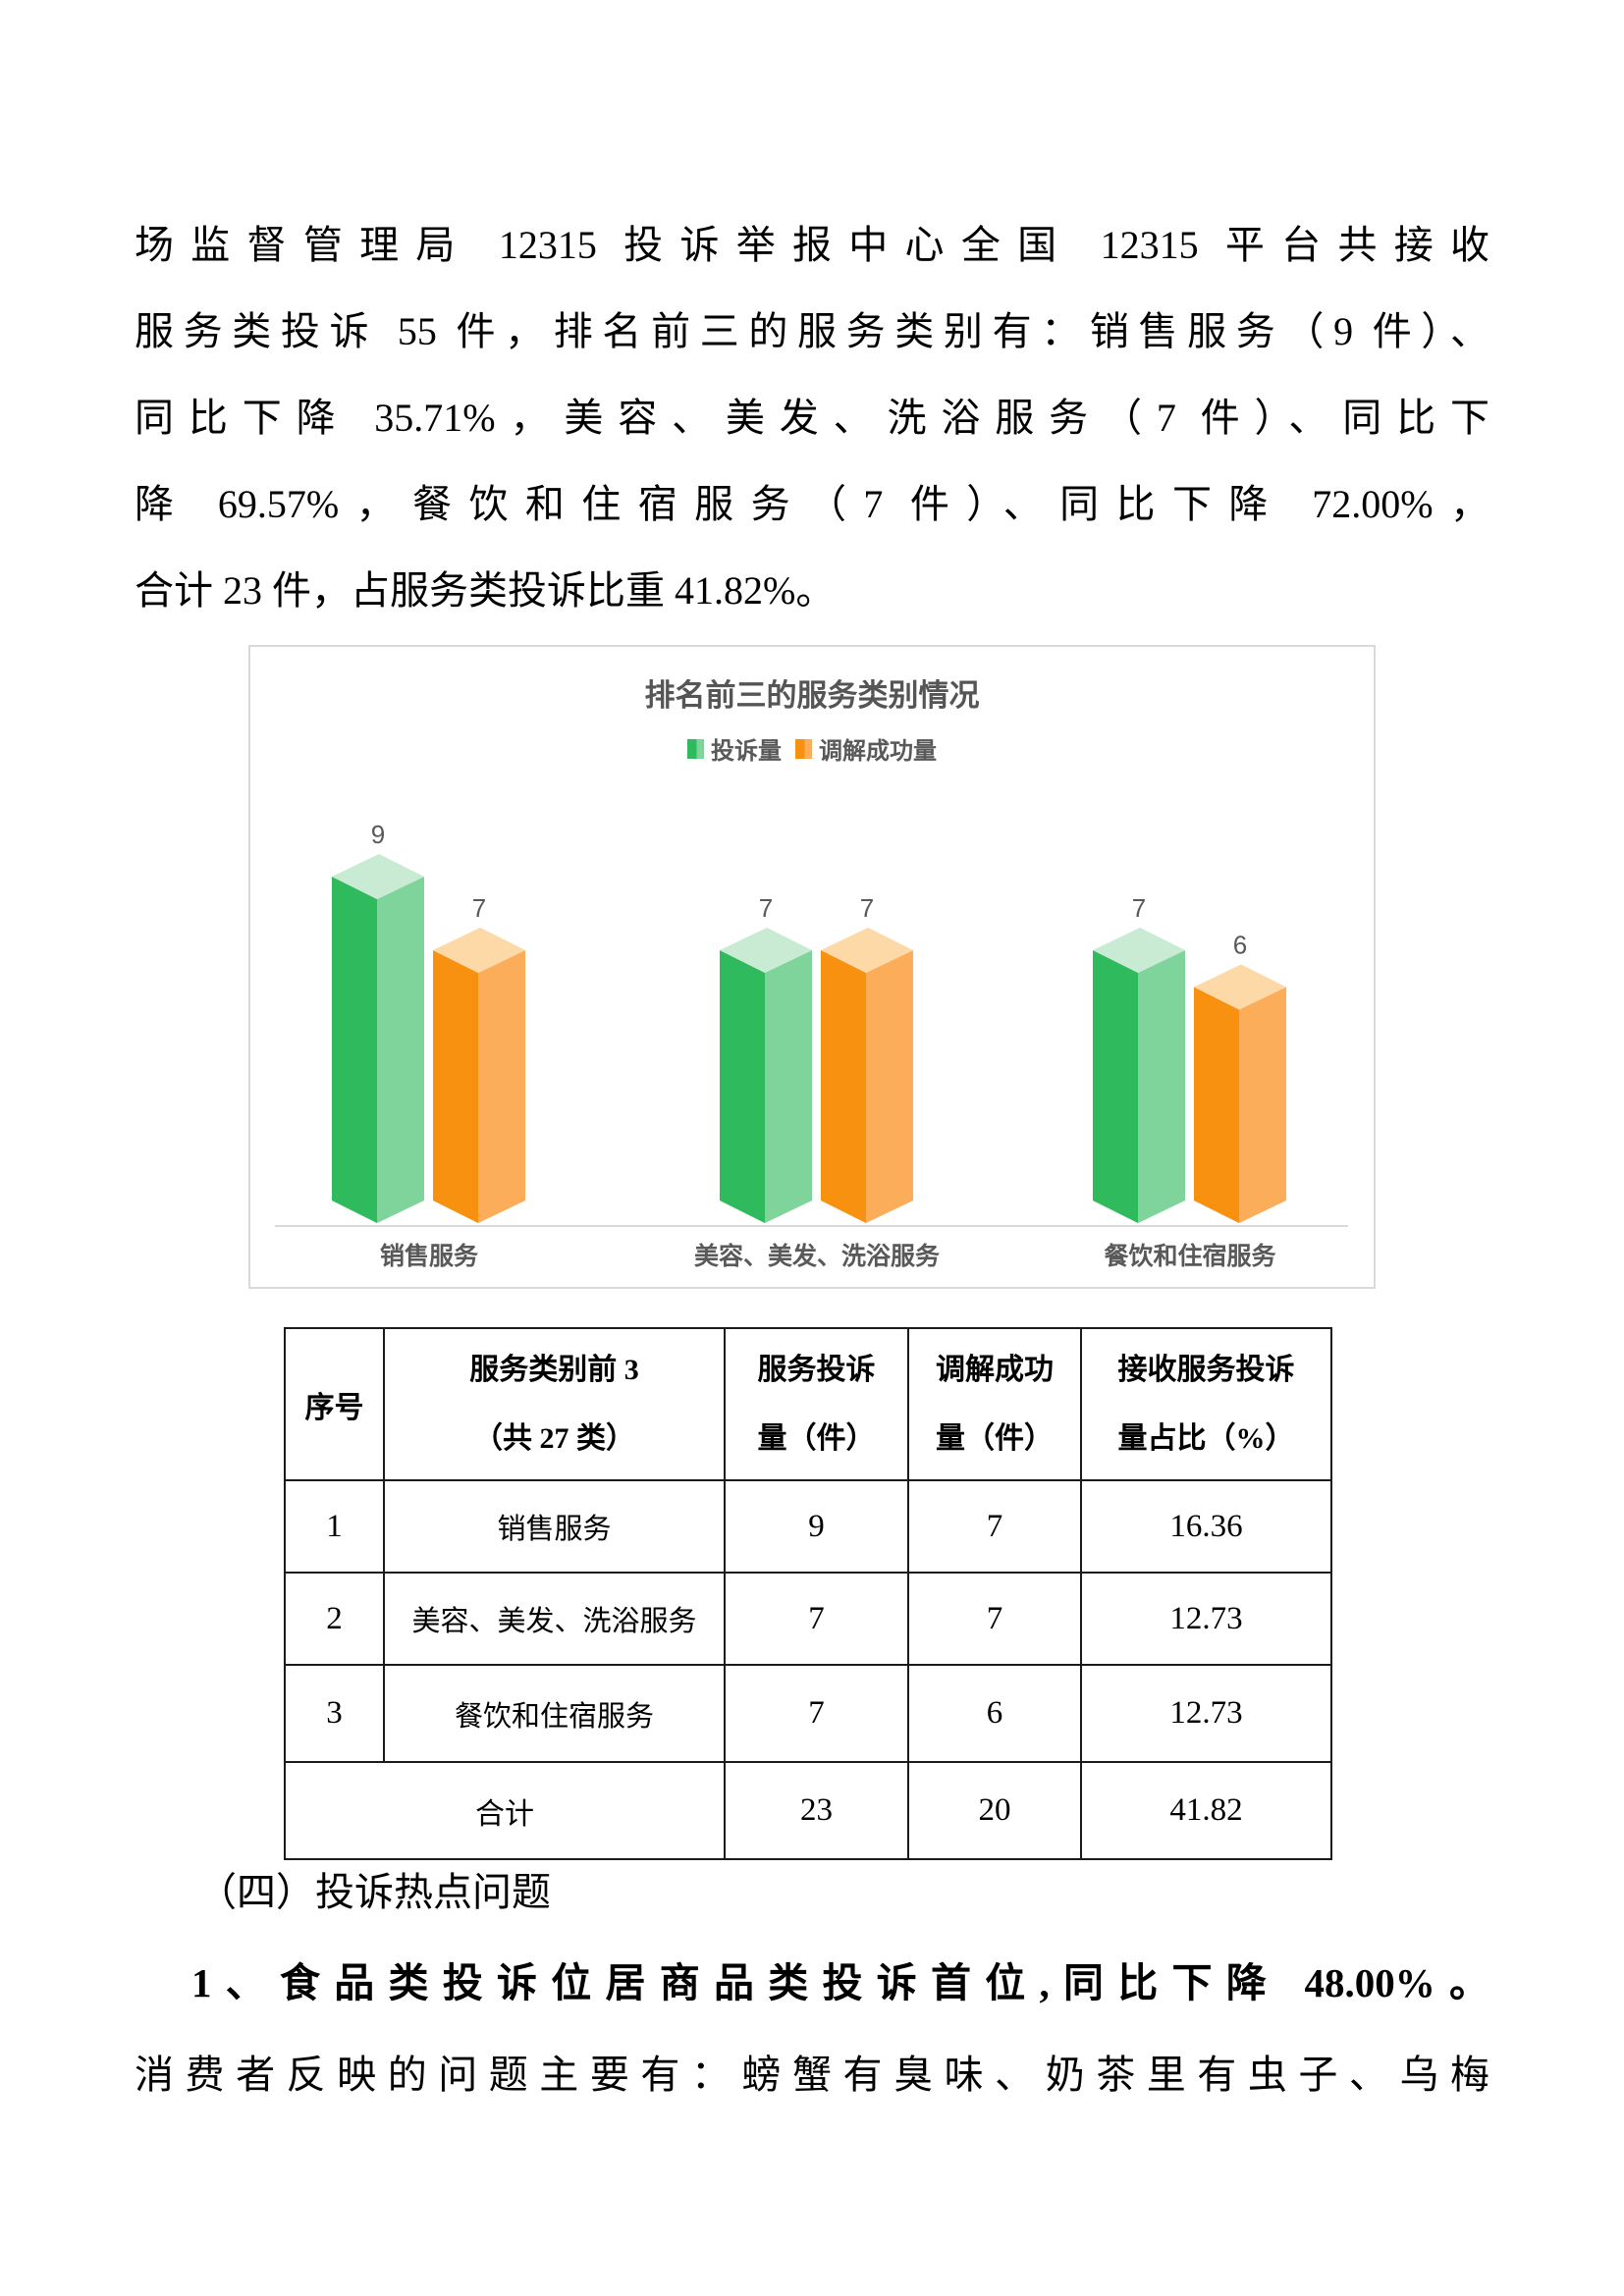 Image resolution: width=1624 pixels, height=2296 pixels. Describe the element at coordinates (554, 1438) in the screenshot. I see `header-line: （共 27 类）` at that location.